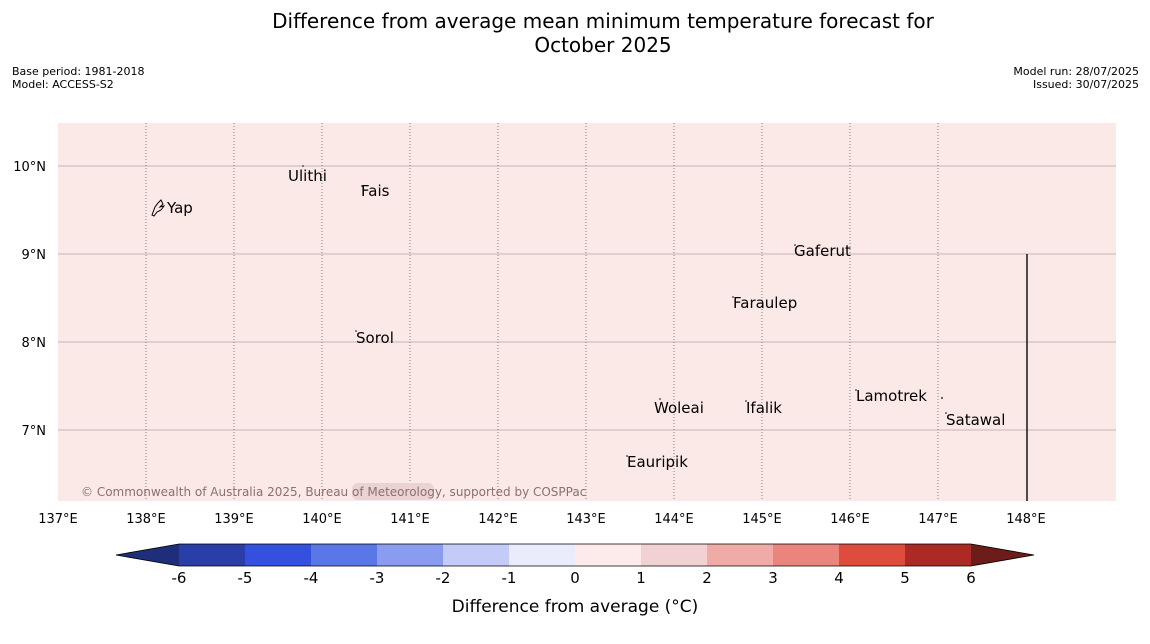 This screenshot has width=1150, height=644. Describe the element at coordinates (146, 519) in the screenshot. I see `lon-label-138e: 138°E` at that location.